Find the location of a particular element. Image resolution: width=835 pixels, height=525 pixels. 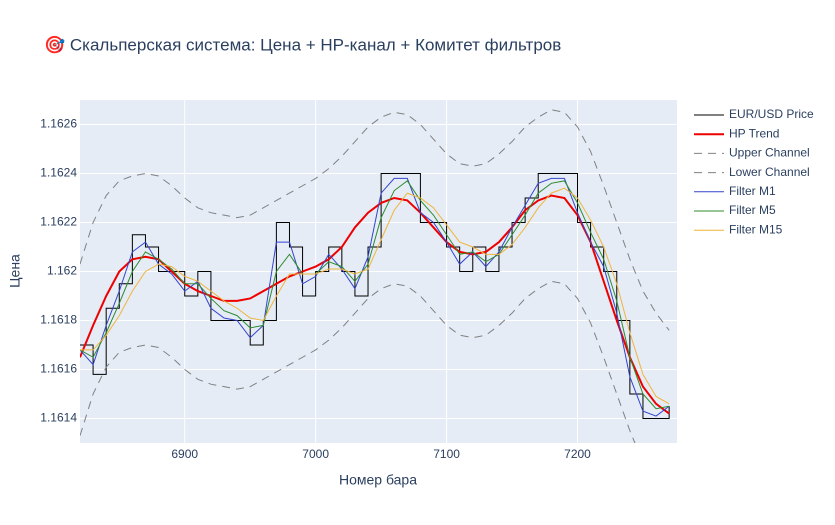

y-tick-label: 1.1622 is located at coordinates (58, 222).